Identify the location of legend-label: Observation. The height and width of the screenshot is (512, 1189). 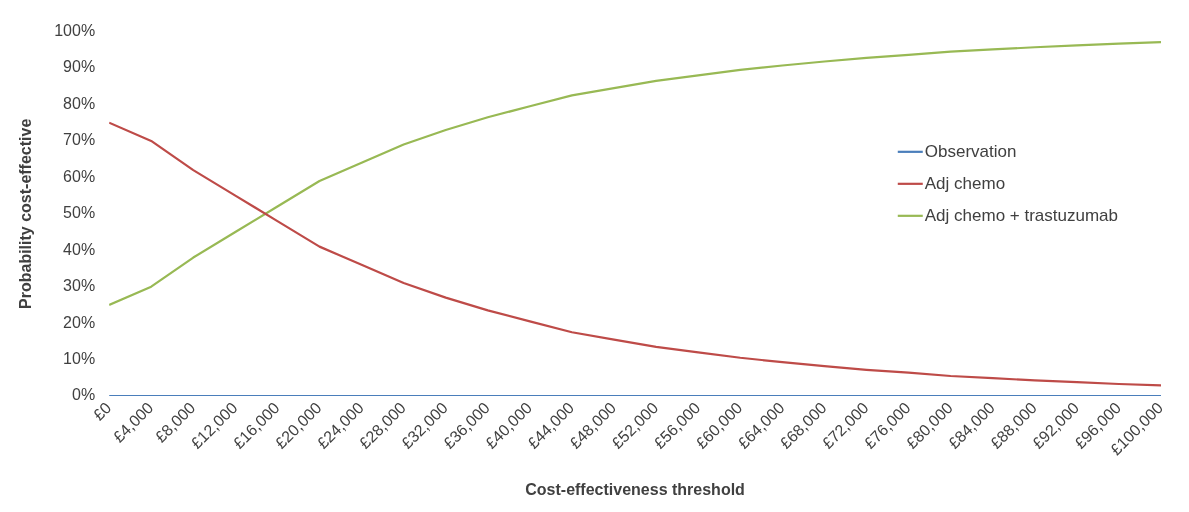
(970, 151).